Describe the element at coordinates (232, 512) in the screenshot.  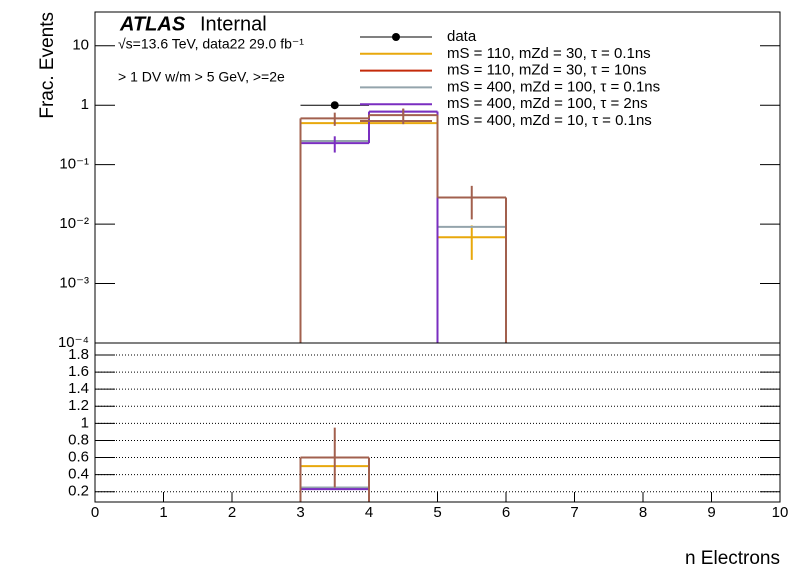
I see `x-tick-label: 2` at that location.